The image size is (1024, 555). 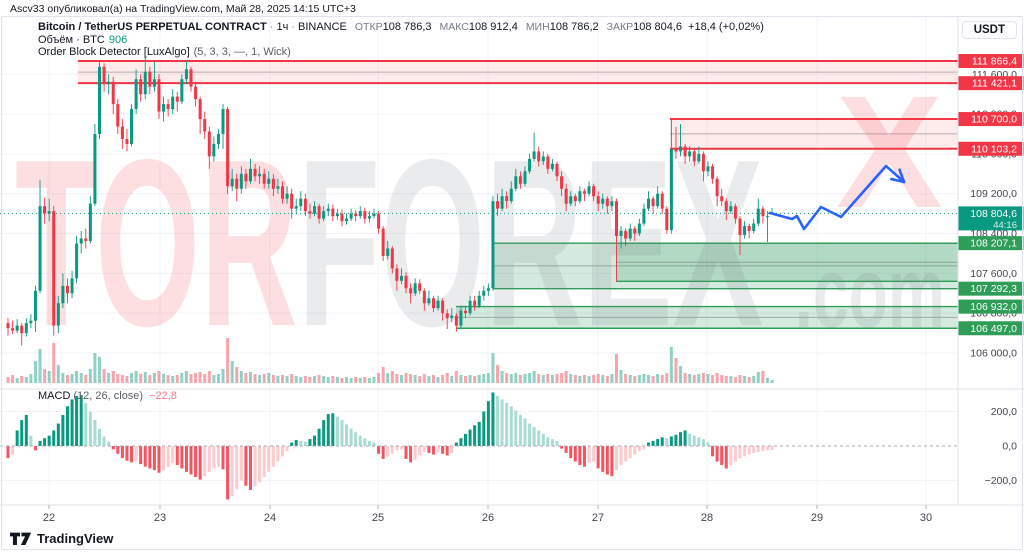 I want to click on macd-name: MACD, so click(x=54, y=396).